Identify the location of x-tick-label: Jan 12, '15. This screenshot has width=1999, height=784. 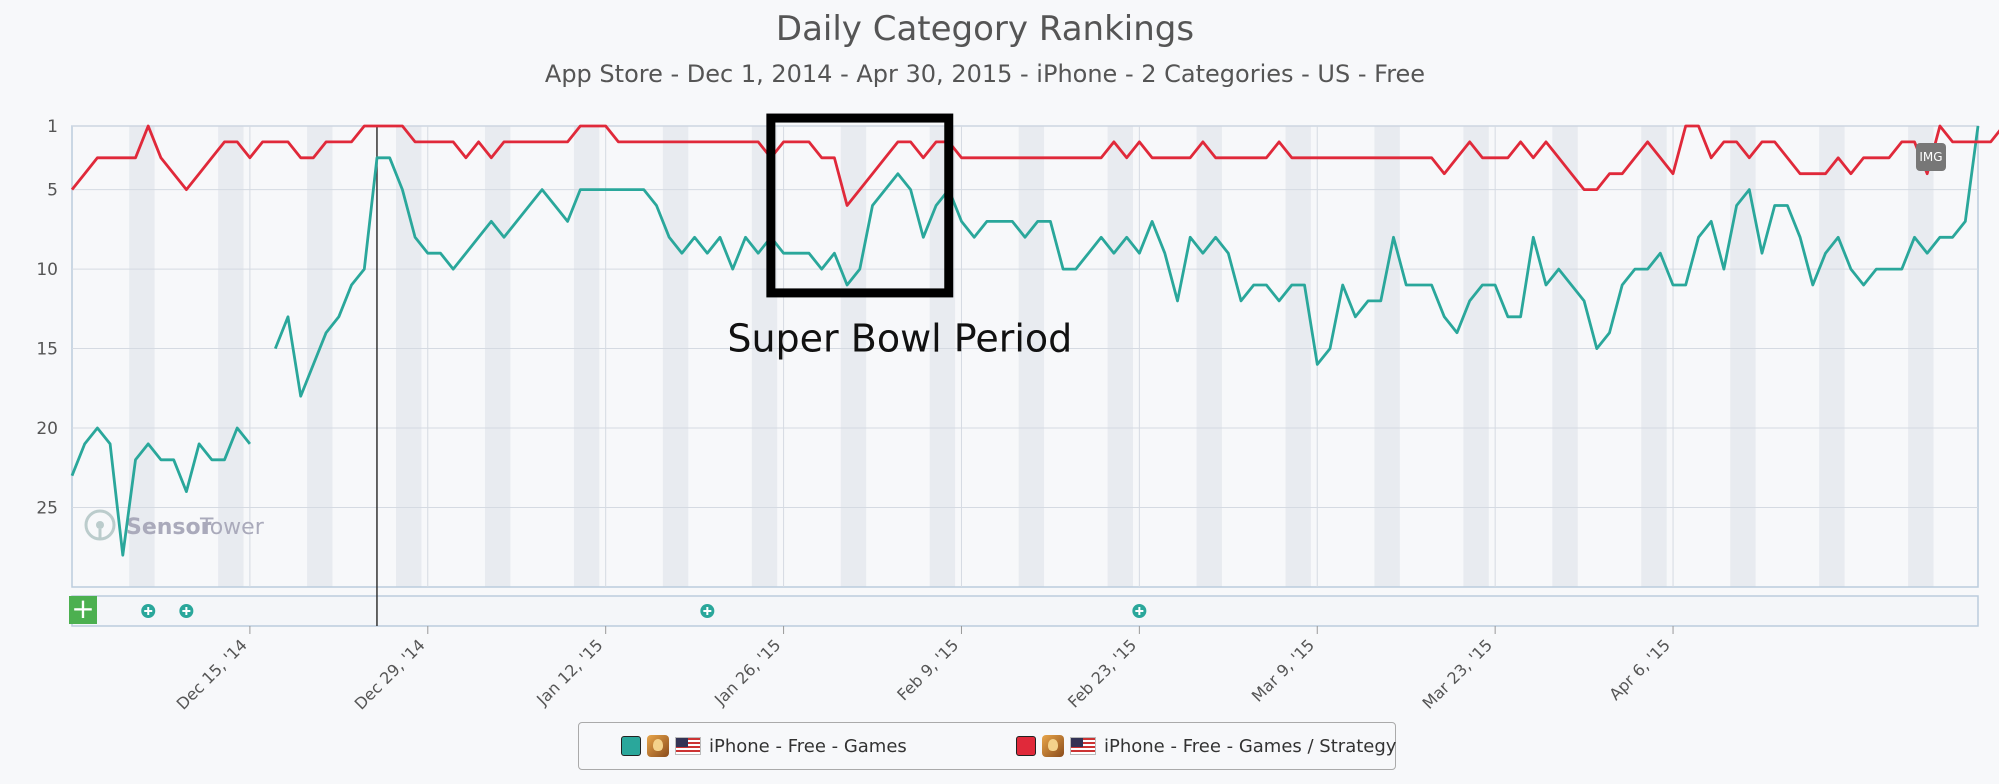
(569, 672).